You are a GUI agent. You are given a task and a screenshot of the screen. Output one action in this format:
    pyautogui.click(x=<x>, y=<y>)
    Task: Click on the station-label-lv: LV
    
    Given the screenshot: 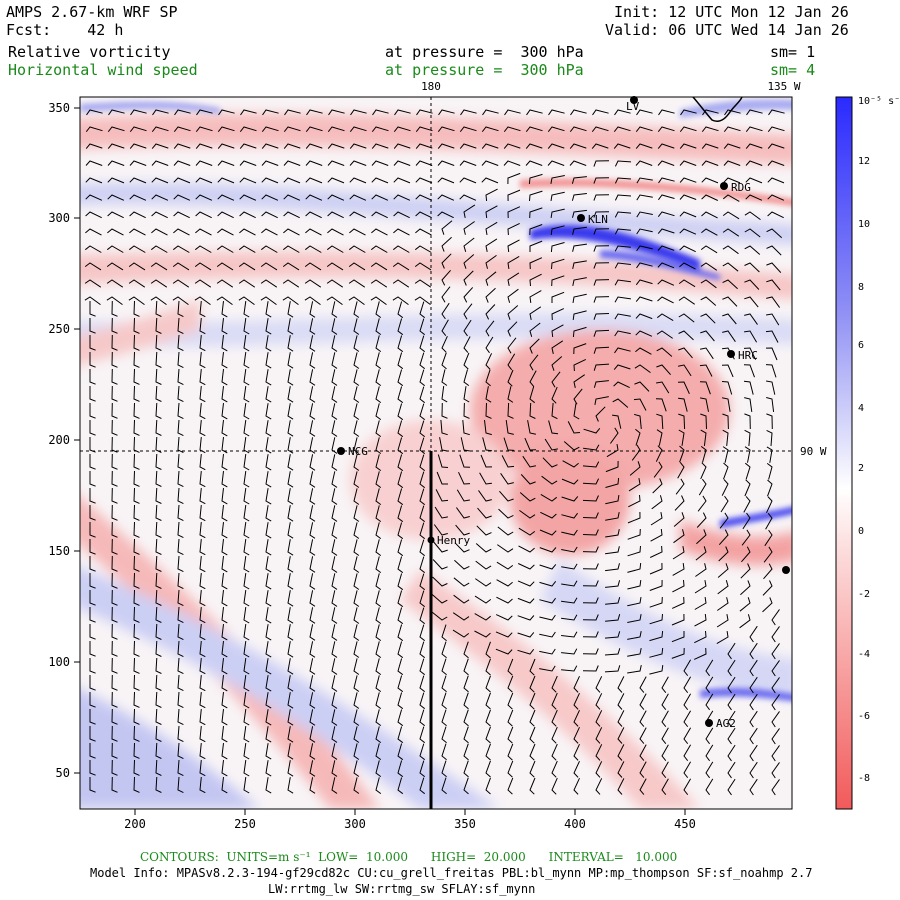 What is the action you would take?
    pyautogui.click(x=633, y=106)
    